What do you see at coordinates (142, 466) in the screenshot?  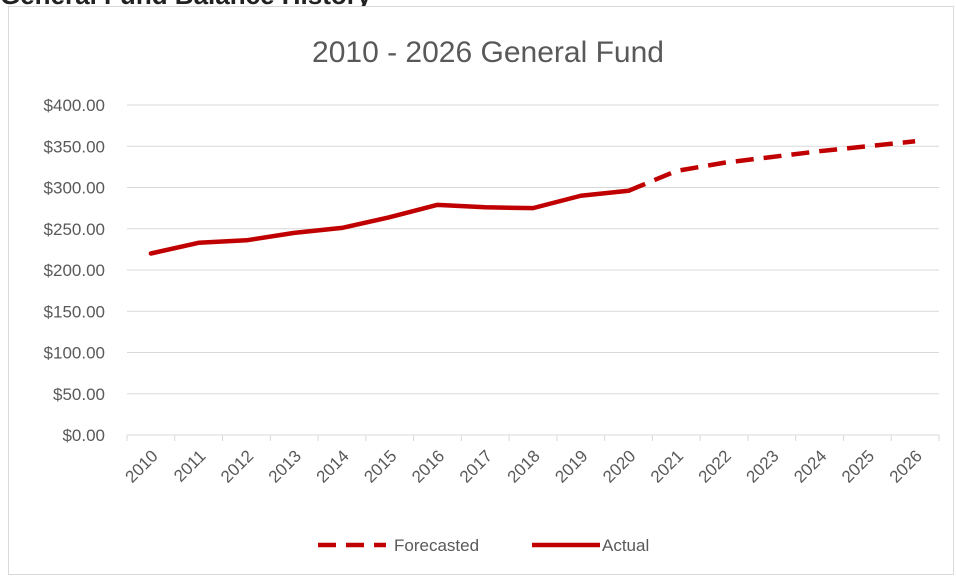 I see `x-tick-label: 2010` at bounding box center [142, 466].